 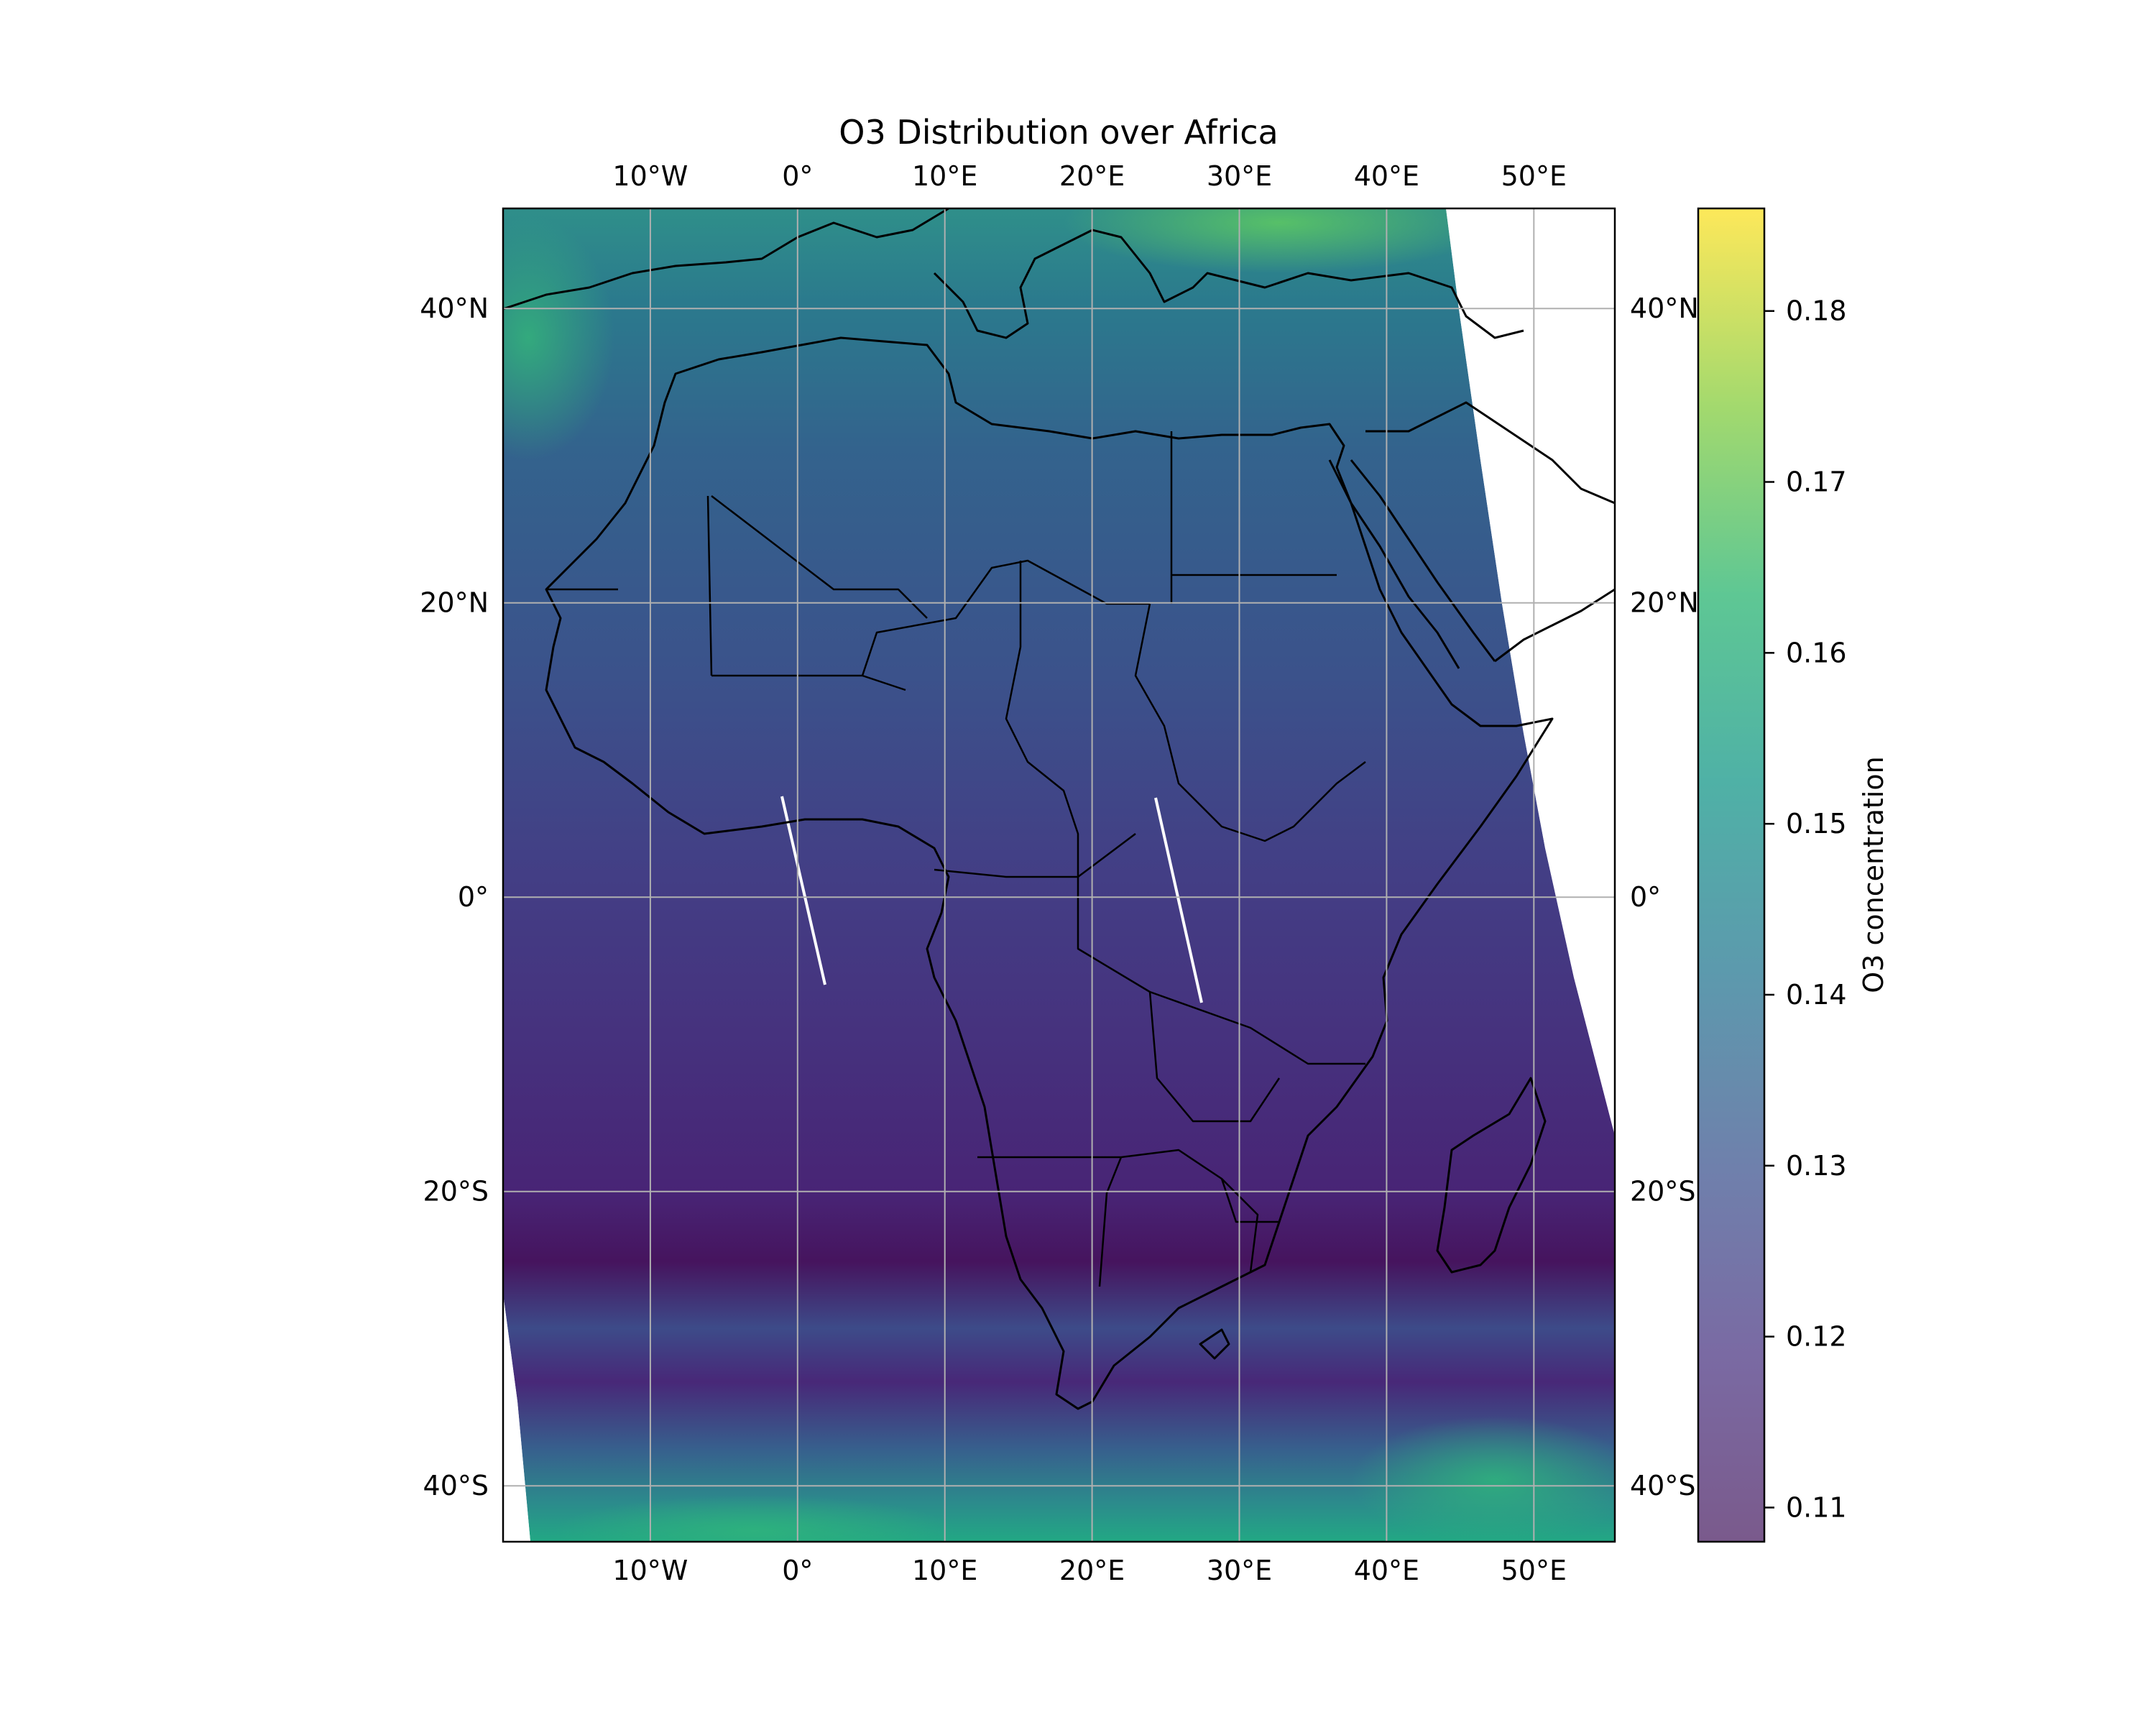 What do you see at coordinates (1817, 482) in the screenshot?
I see `colorbar-tick-label: 0.17` at bounding box center [1817, 482].